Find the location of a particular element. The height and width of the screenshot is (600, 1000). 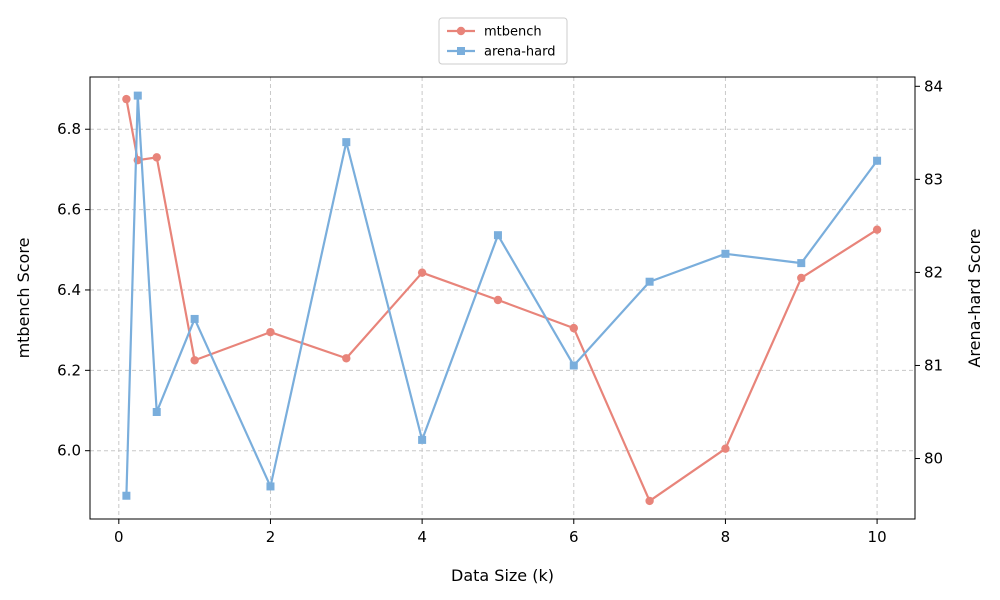

y-left-axis-title: mtbench Score is located at coordinates (23, 298).